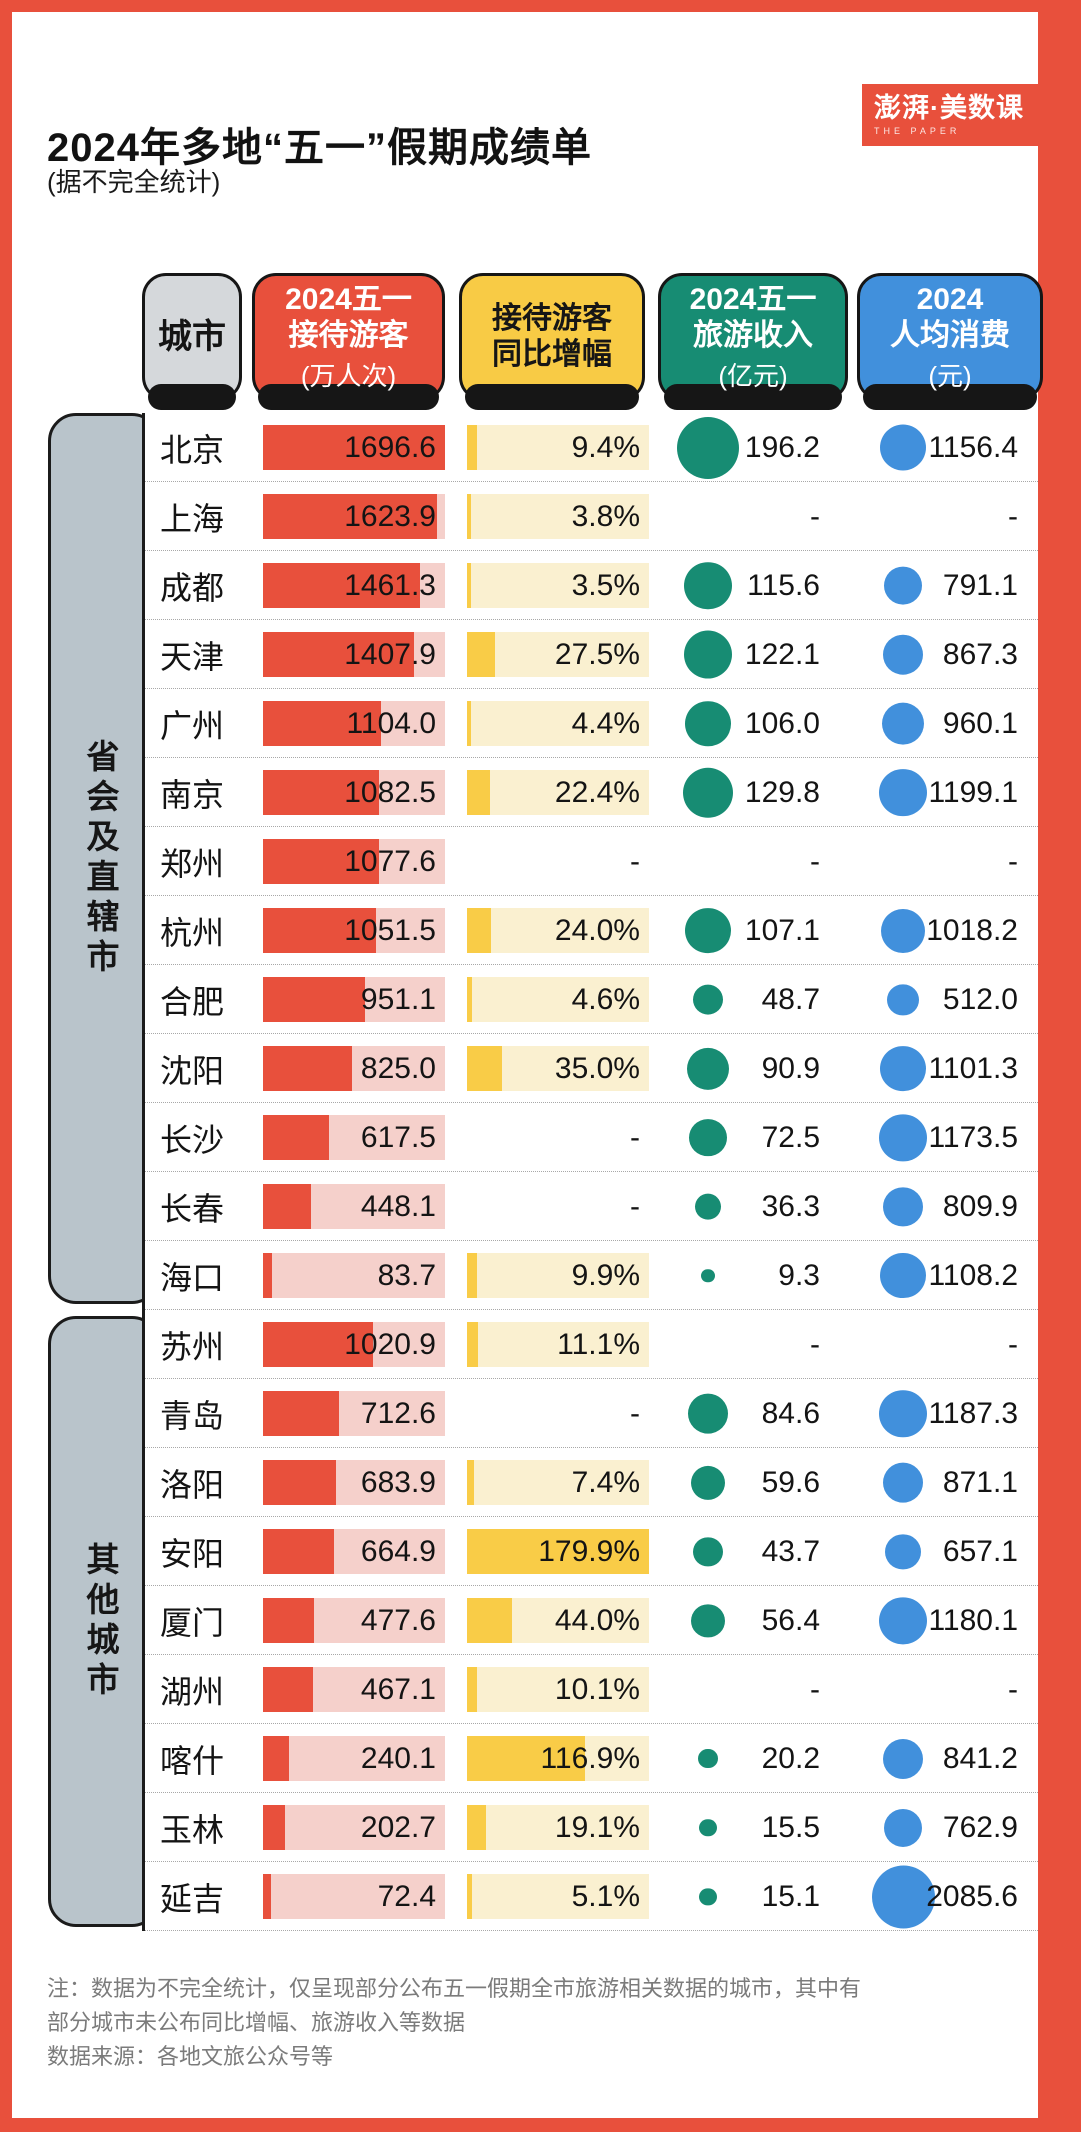 The width and height of the screenshot is (1081, 2132). What do you see at coordinates (745, 1137) in the screenshot?
I see `revenue-cell: 72.5` at bounding box center [745, 1137].